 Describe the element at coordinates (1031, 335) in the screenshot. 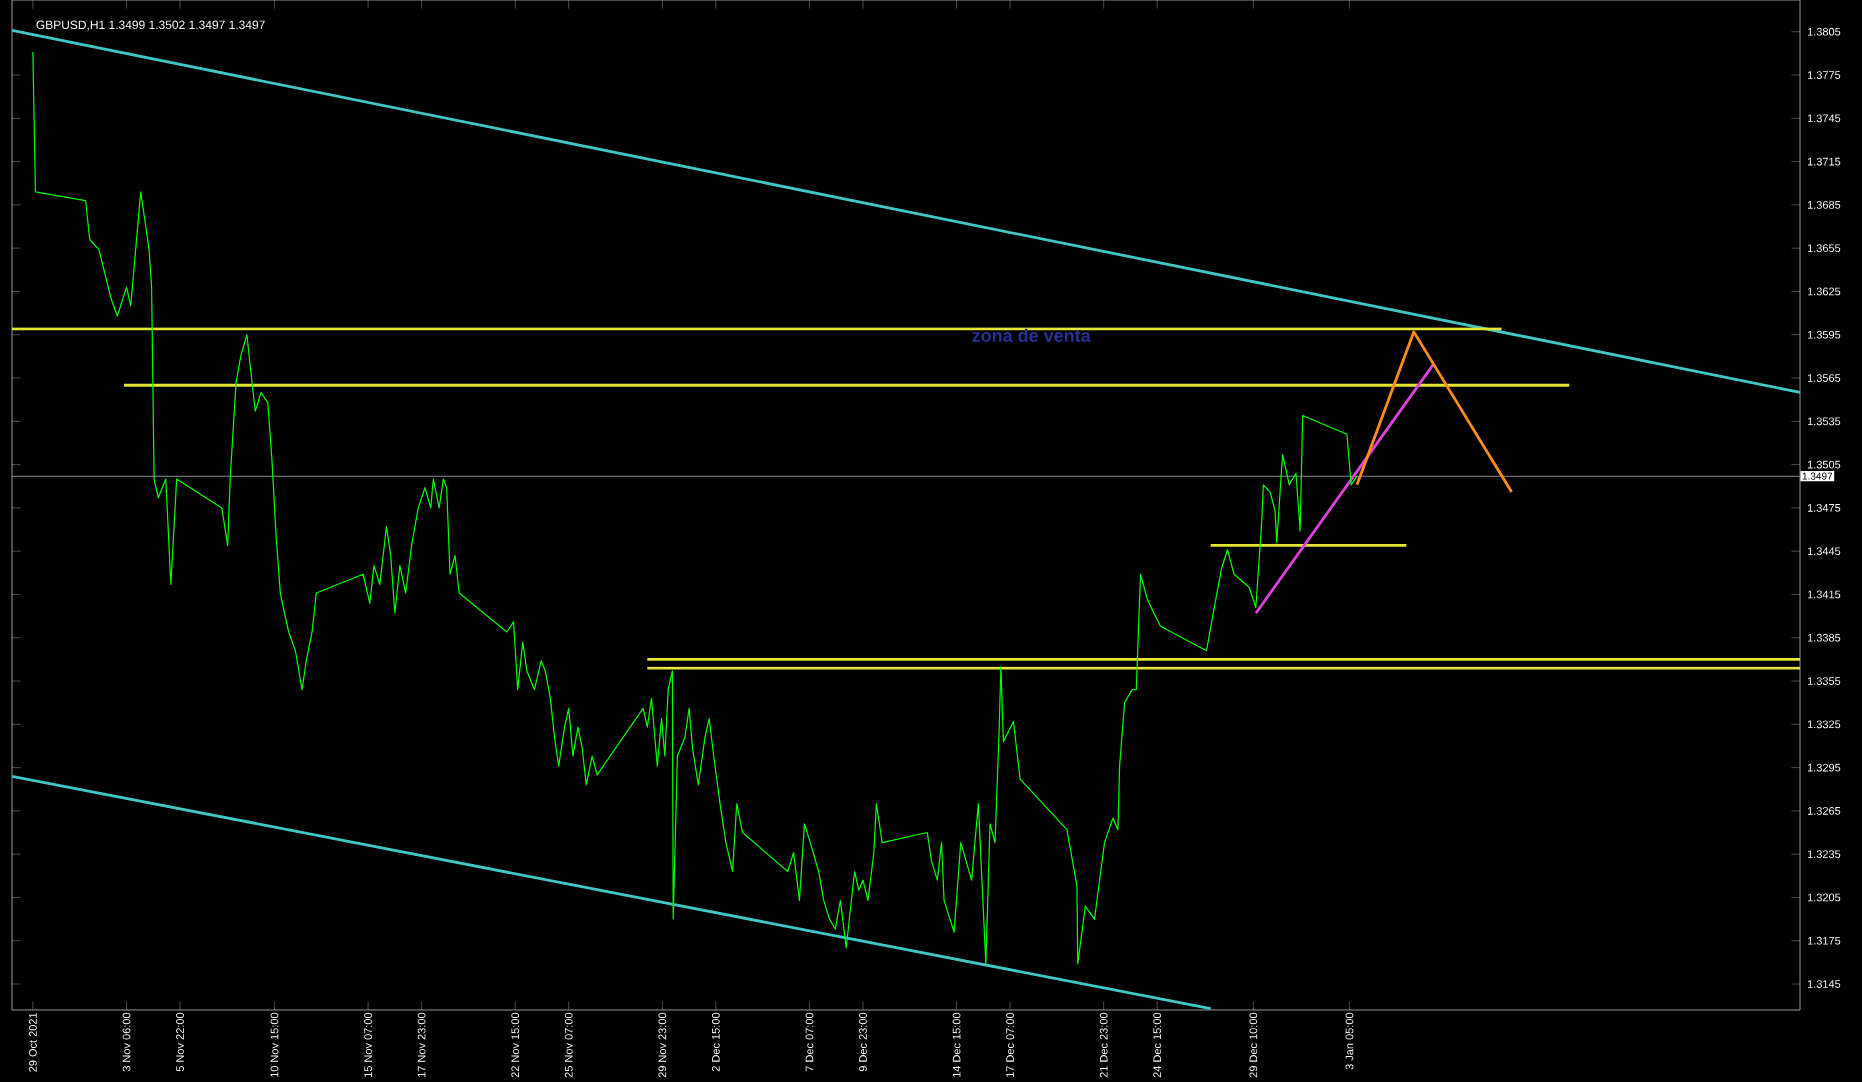

I see `annotation: zona de venta` at that location.